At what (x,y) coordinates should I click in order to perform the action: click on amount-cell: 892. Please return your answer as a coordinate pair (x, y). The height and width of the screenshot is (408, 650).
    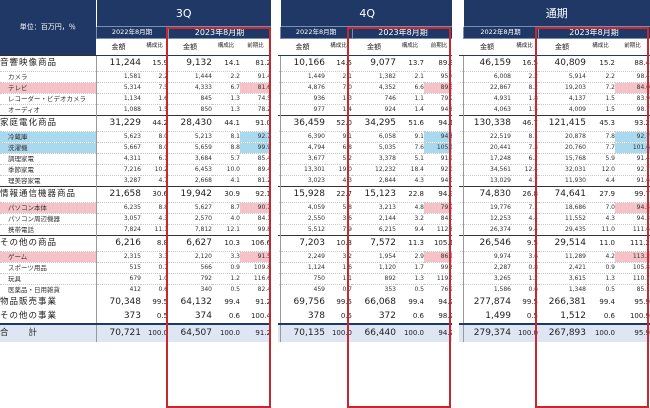
    Looking at the image, I should click on (374, 279).